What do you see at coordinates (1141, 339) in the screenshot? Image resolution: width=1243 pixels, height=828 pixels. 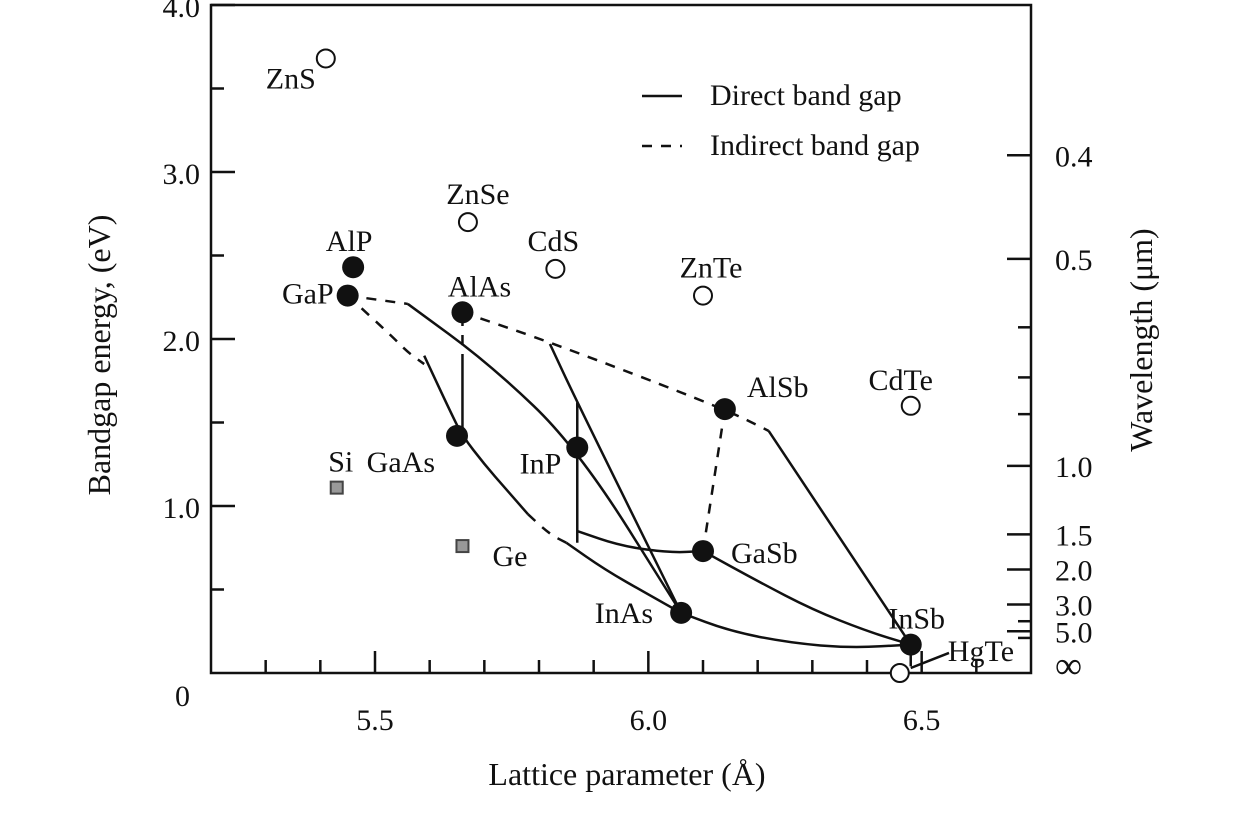 I see `y2-axis-label: Wavelength (μm)` at bounding box center [1141, 339].